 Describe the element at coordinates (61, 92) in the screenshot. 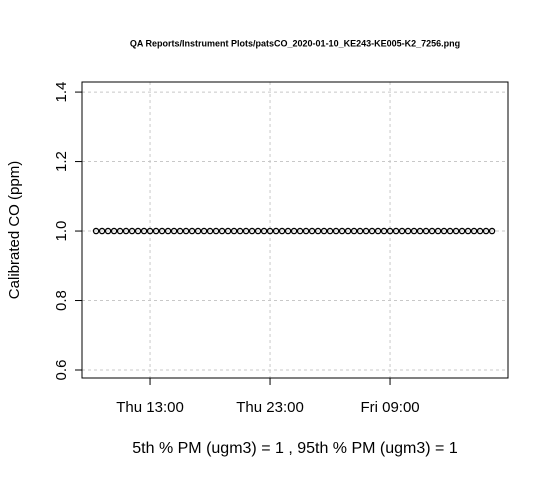

I see `y-tick-label: 1.4` at that location.